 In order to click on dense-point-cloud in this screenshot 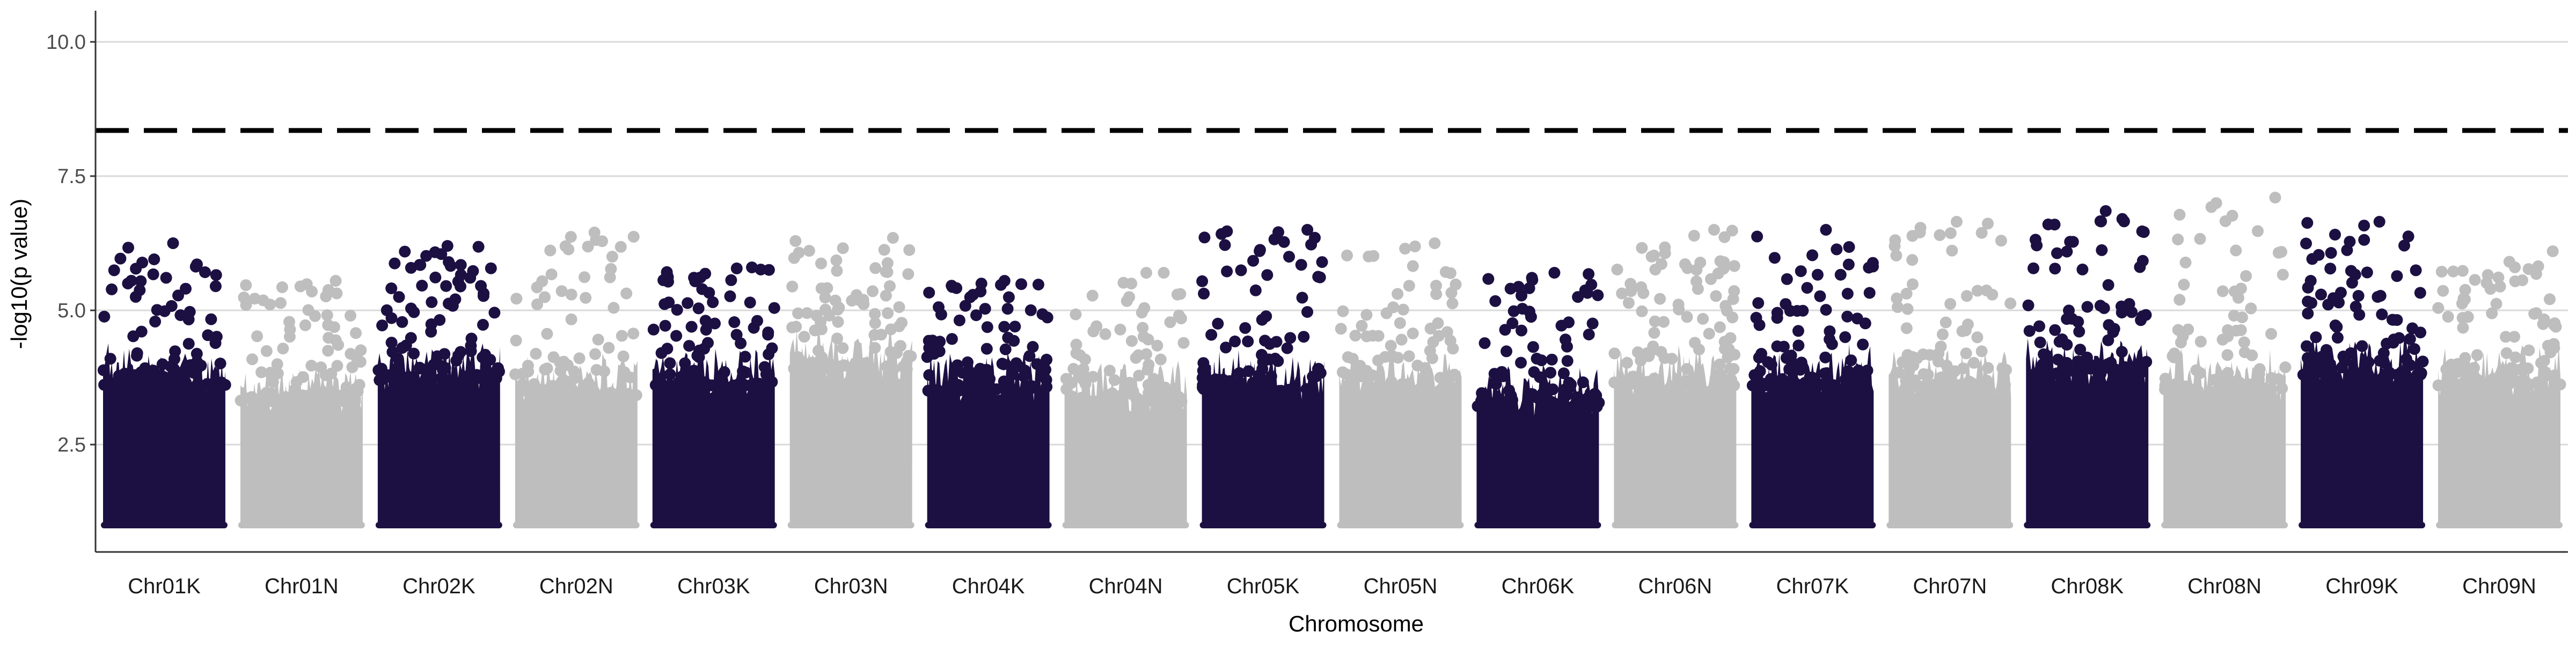, I will do `click(438, 434)`.